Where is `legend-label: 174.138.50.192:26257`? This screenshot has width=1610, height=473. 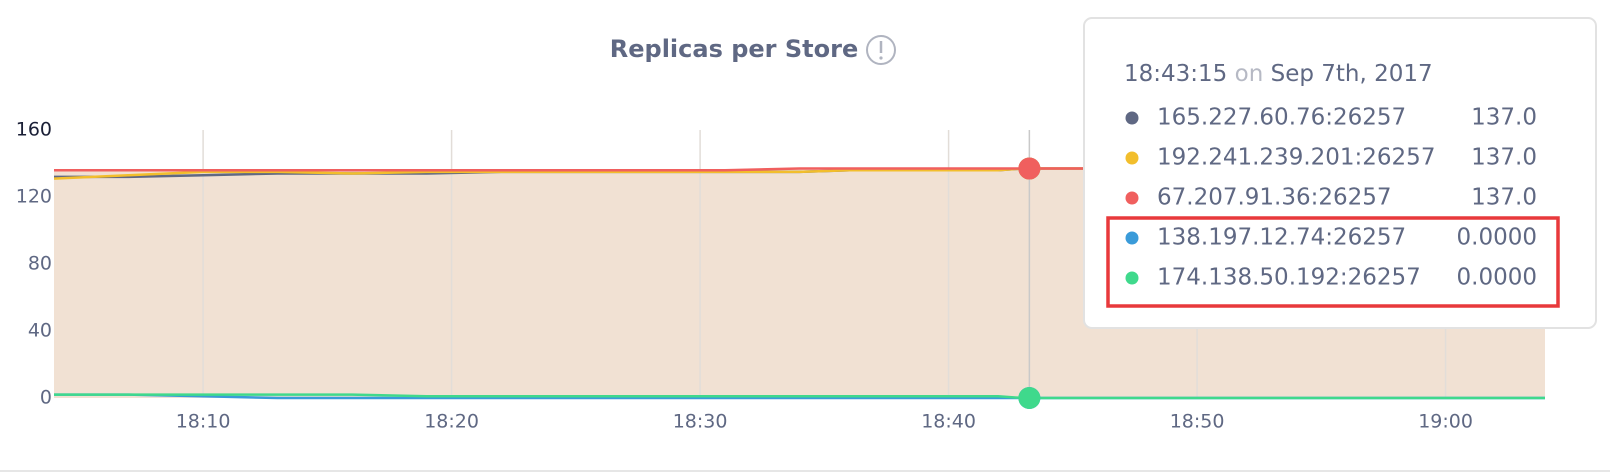
legend-label: 174.138.50.192:26257 is located at coordinates (1289, 278).